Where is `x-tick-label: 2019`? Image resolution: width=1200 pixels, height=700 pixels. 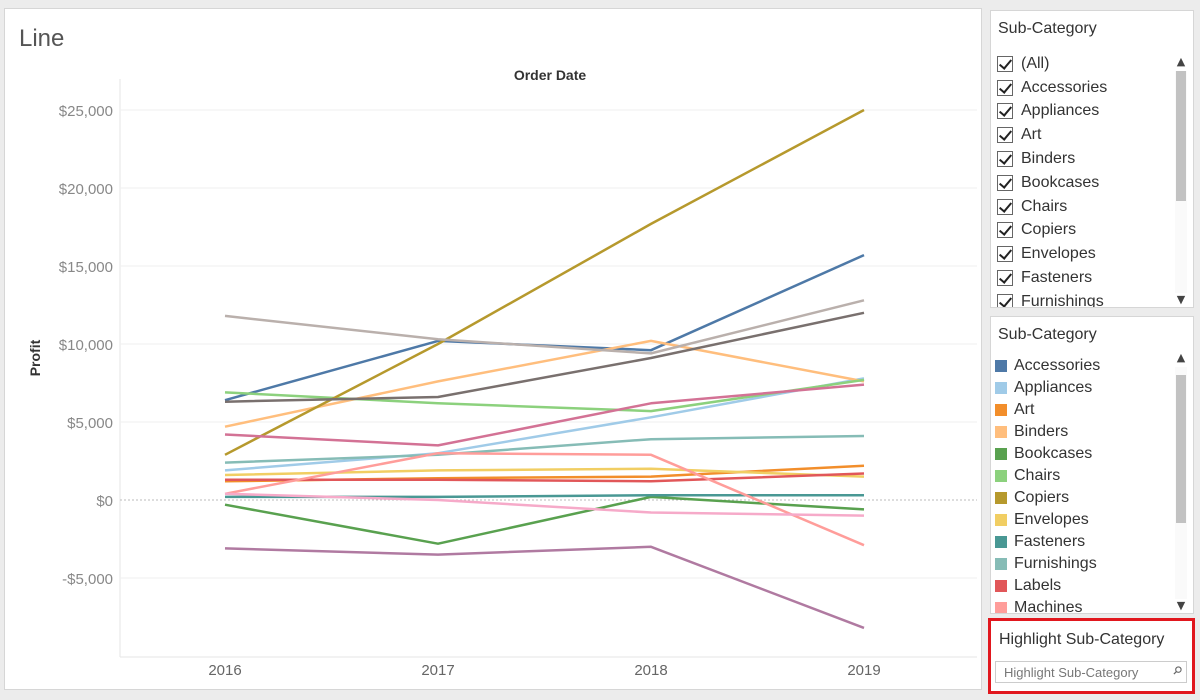 x-tick-label: 2019 is located at coordinates (863, 670).